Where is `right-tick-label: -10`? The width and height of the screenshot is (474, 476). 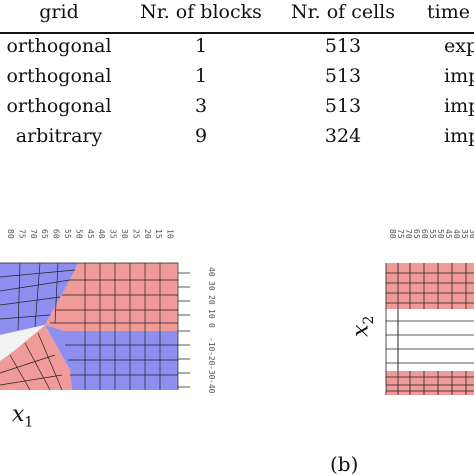
right-tick-label: -10 is located at coordinates (211, 344).